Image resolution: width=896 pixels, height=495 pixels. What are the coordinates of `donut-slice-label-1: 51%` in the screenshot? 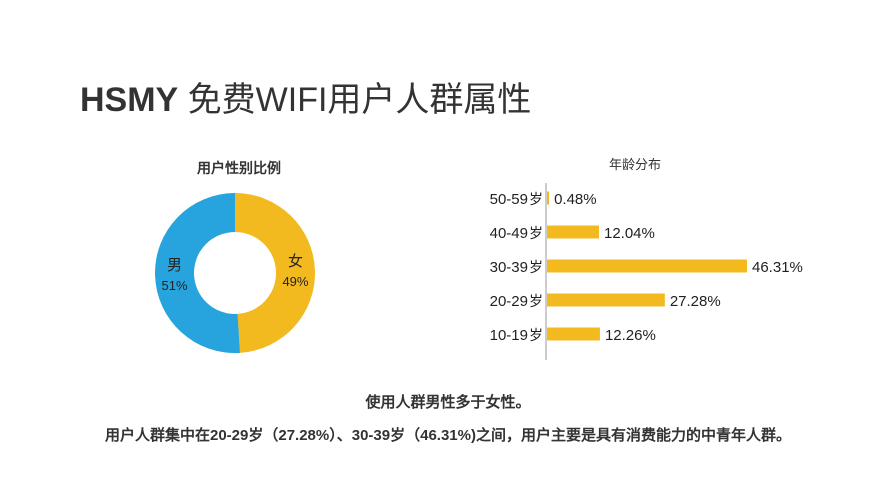 It's located at (175, 285).